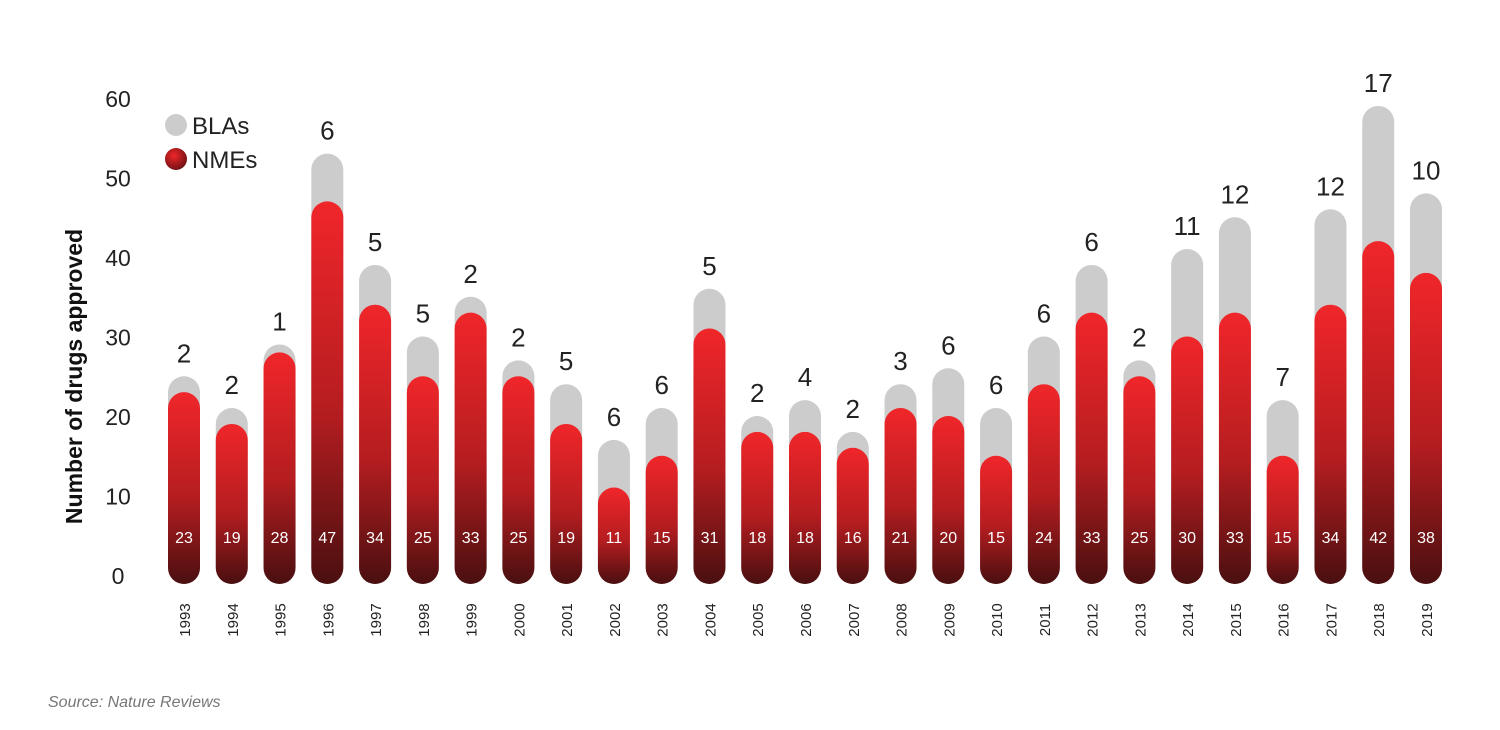 This screenshot has width=1500, height=730. What do you see at coordinates (472, 619) in the screenshot?
I see `x-tick-label: 1999` at bounding box center [472, 619].